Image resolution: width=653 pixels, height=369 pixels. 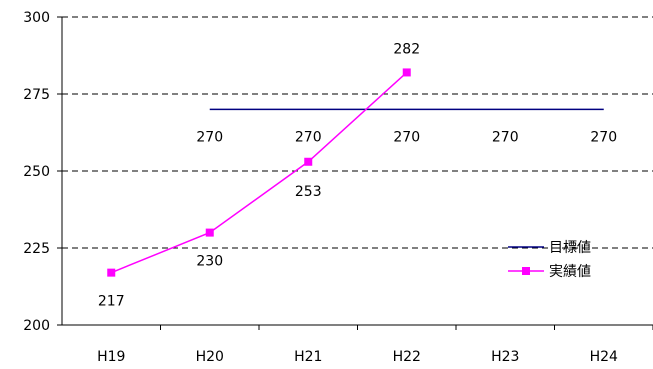 What do you see at coordinates (36, 326) in the screenshot?
I see `y-tick-label: 200` at bounding box center [36, 326].